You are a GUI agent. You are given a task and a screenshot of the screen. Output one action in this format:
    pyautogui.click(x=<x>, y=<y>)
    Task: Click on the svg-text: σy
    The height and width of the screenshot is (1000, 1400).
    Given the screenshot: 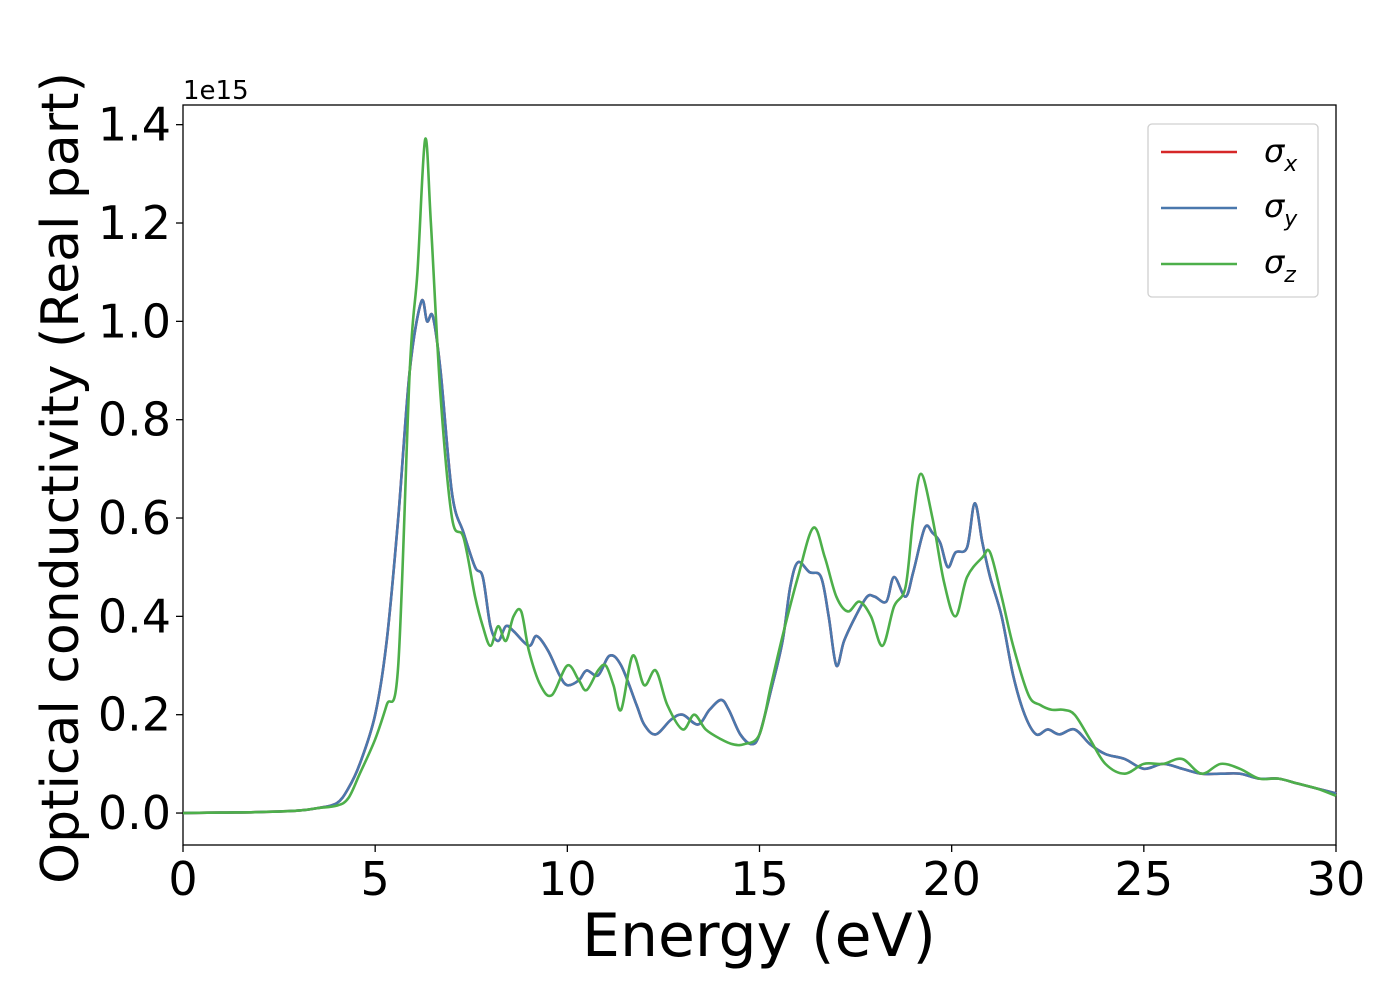 What is the action you would take?
    pyautogui.click(x=1281, y=209)
    